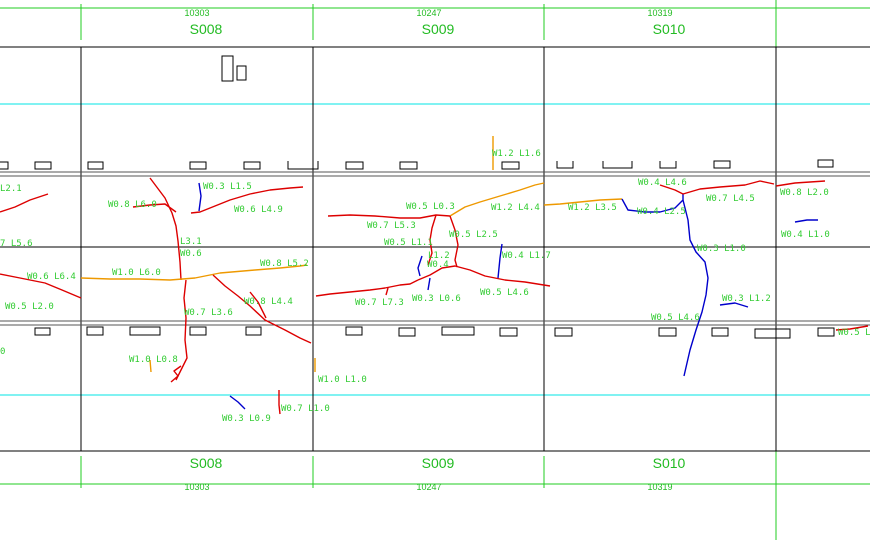  I want to click on crack-label: W1.0 L1.0, so click(342, 380).